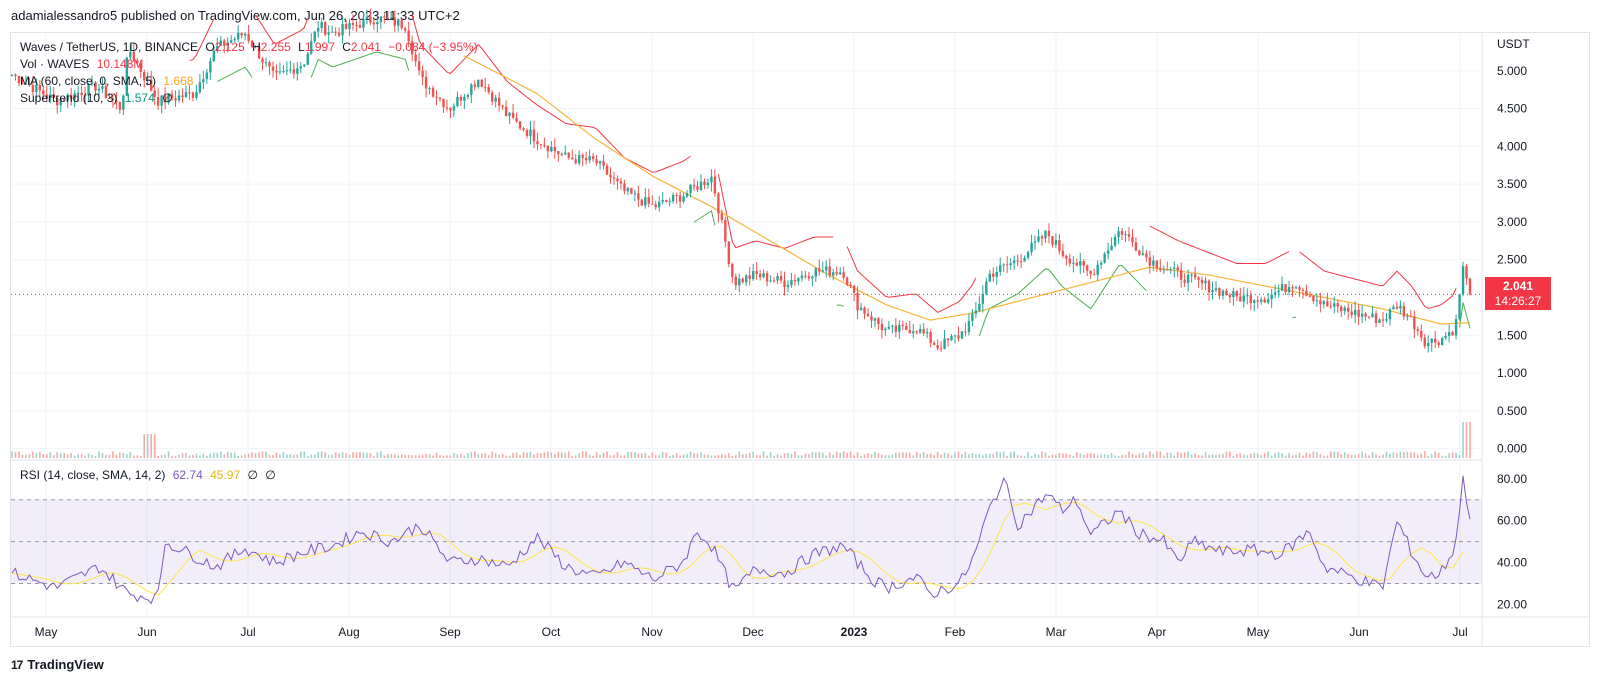 The height and width of the screenshot is (699, 1600). What do you see at coordinates (1512, 411) in the screenshot?
I see `price-tick-label: 0.500` at bounding box center [1512, 411].